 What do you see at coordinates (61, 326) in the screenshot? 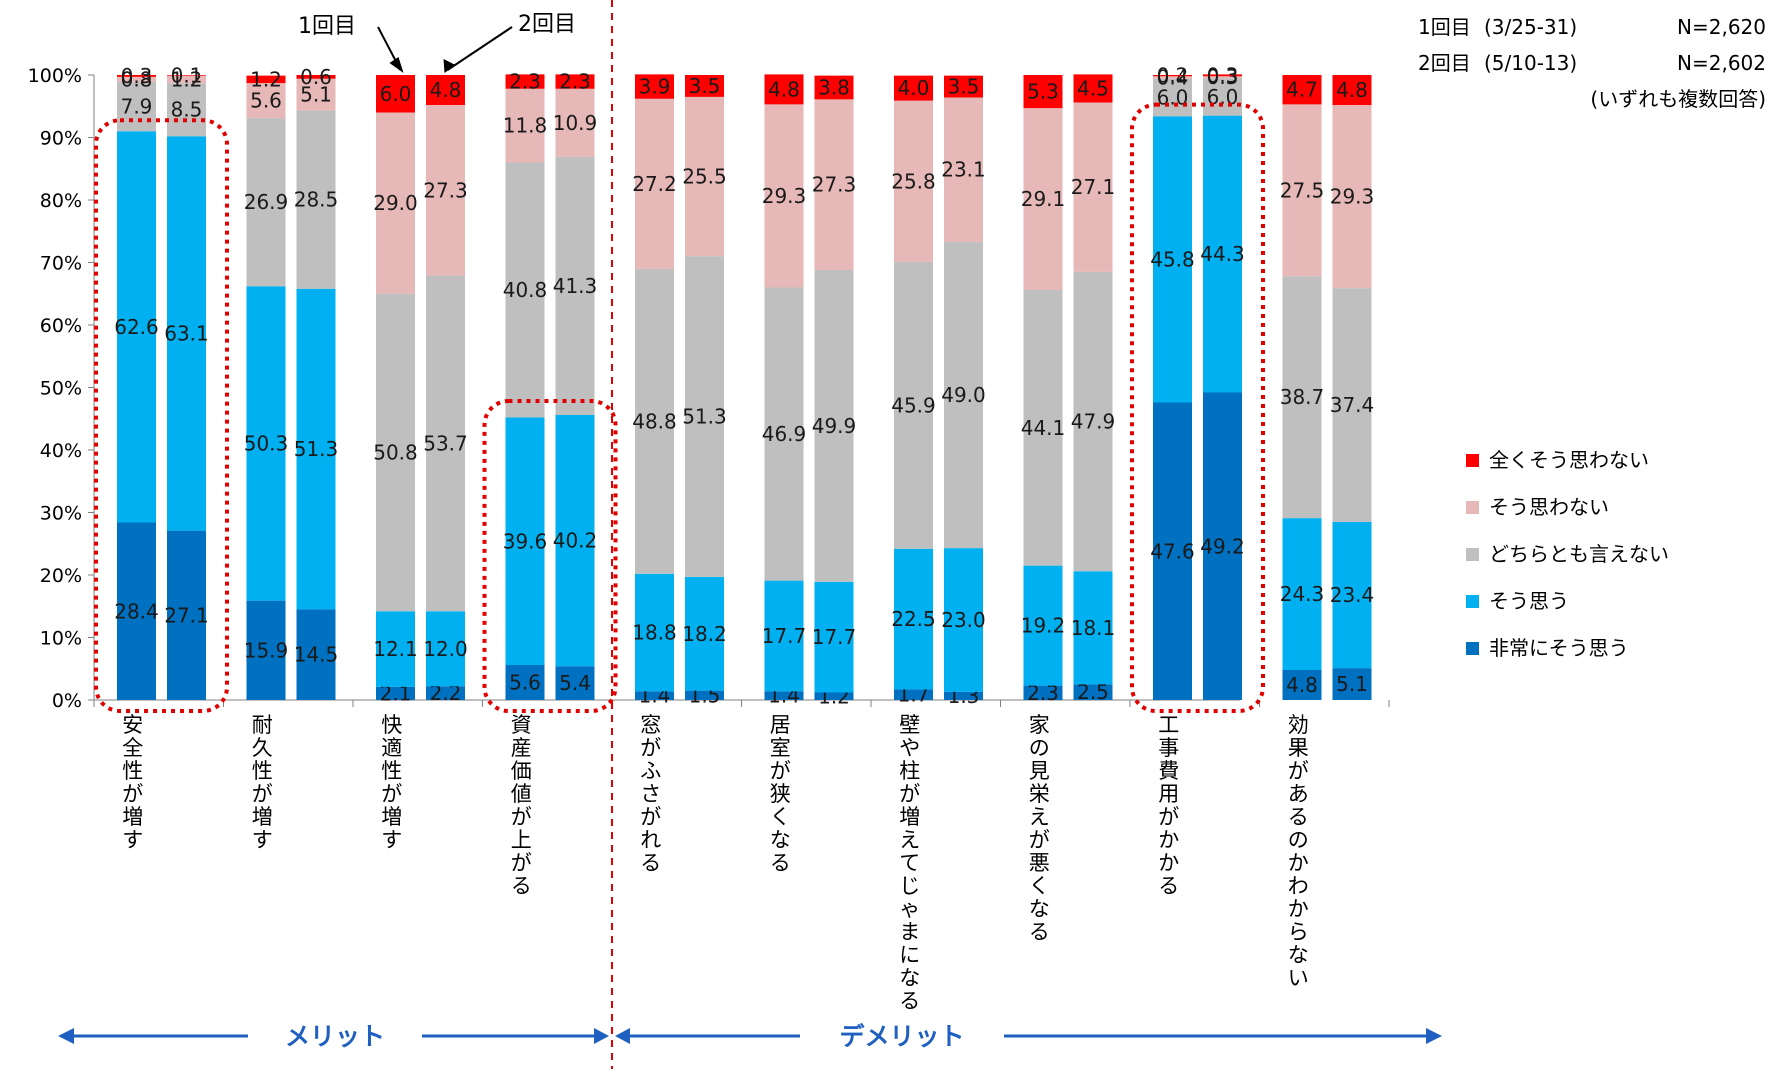
I see `y-tick-label: 60%` at bounding box center [61, 326].